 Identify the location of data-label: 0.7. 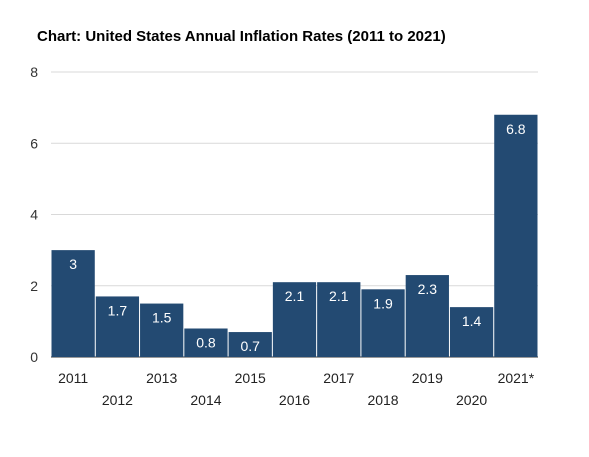
(250, 346).